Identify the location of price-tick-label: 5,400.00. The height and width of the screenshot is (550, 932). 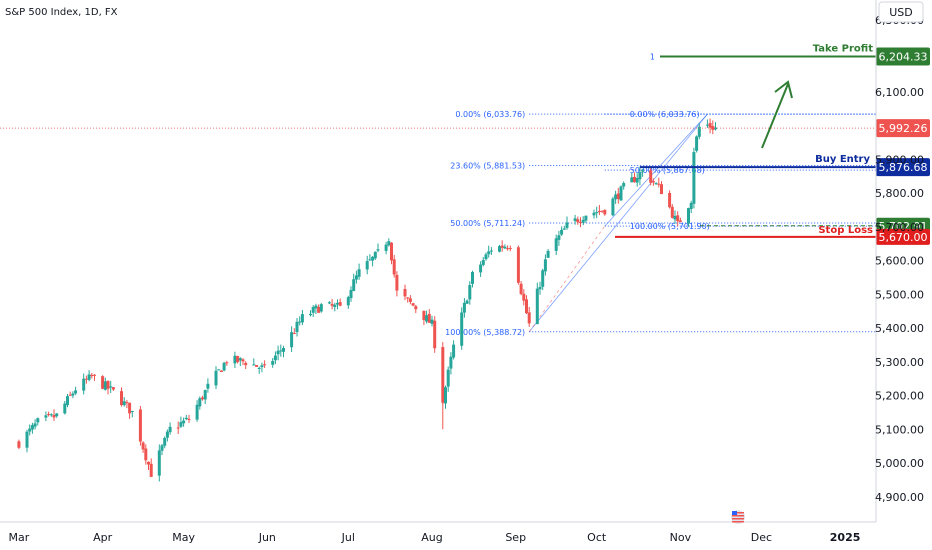
(899, 328).